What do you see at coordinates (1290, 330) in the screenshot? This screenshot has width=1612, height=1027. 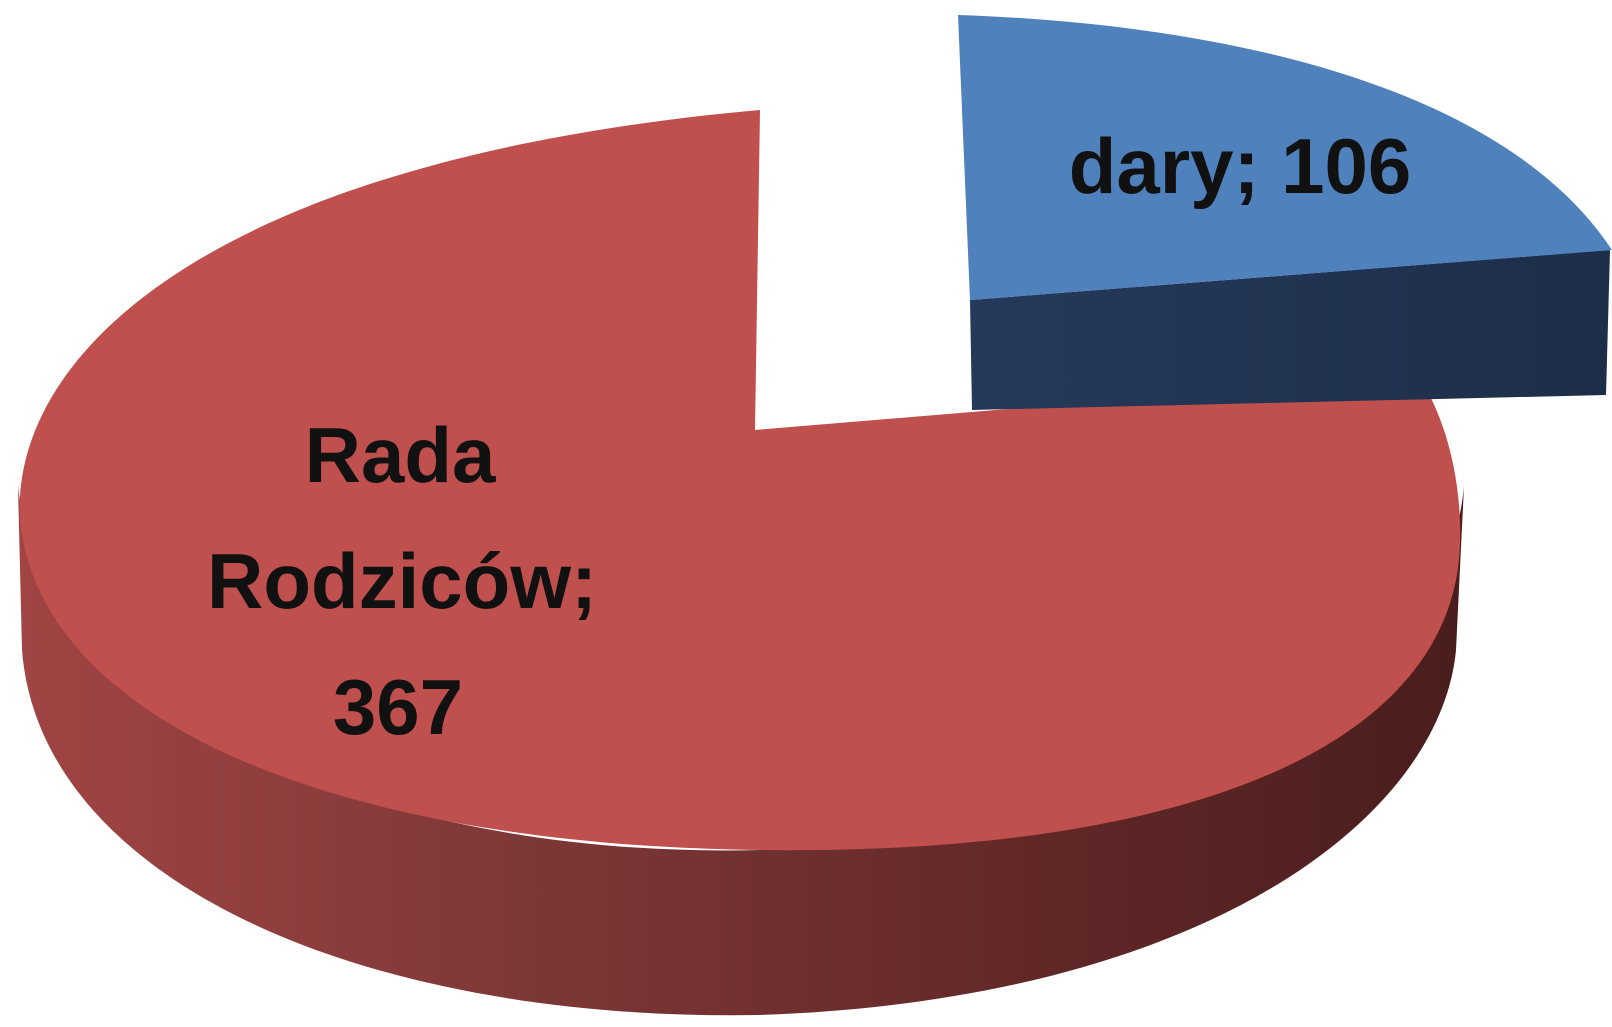 I see `slice-dary-side` at bounding box center [1290, 330].